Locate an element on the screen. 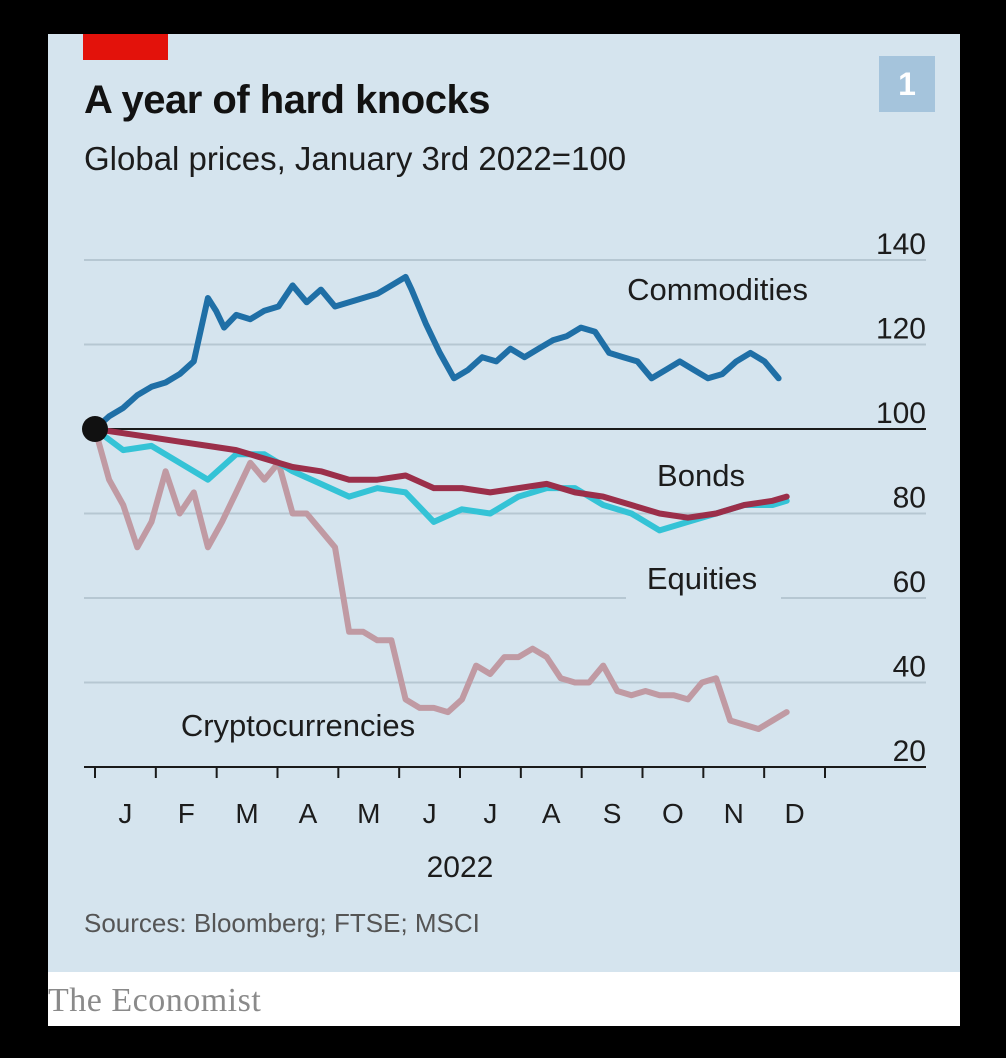 This screenshot has width=1006, height=1058. brand-red-bar is located at coordinates (125, 47).